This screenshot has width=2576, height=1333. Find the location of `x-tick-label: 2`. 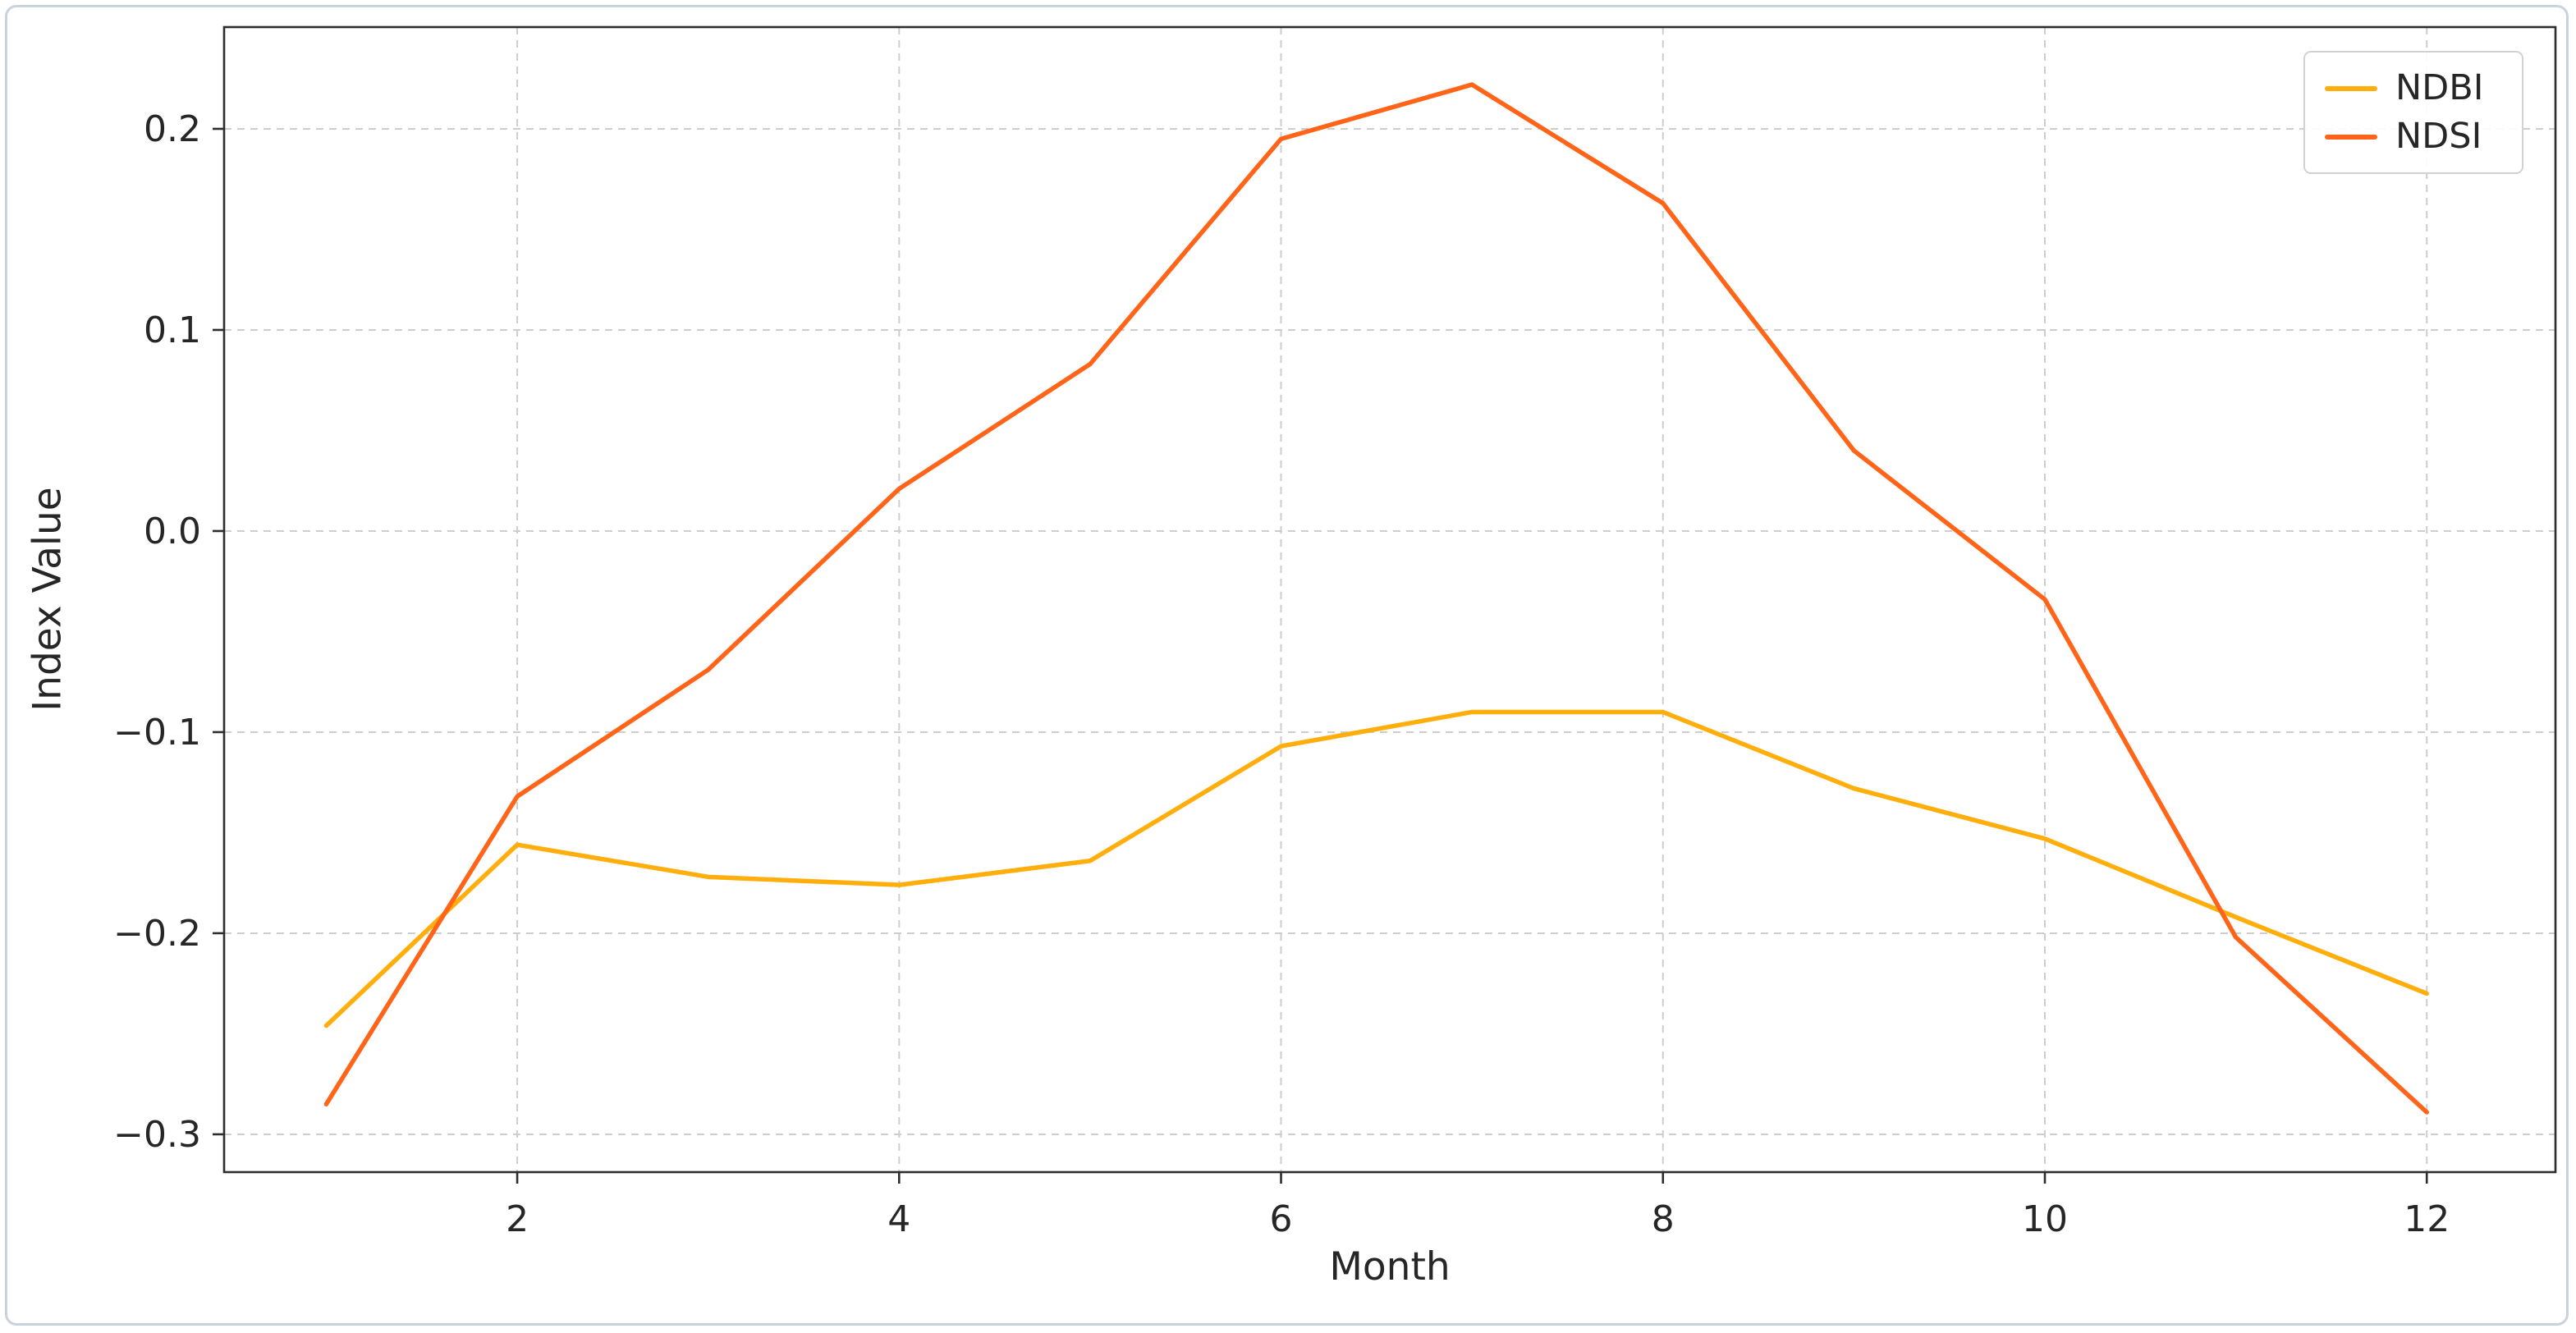

x-tick-label: 2 is located at coordinates (518, 1219).